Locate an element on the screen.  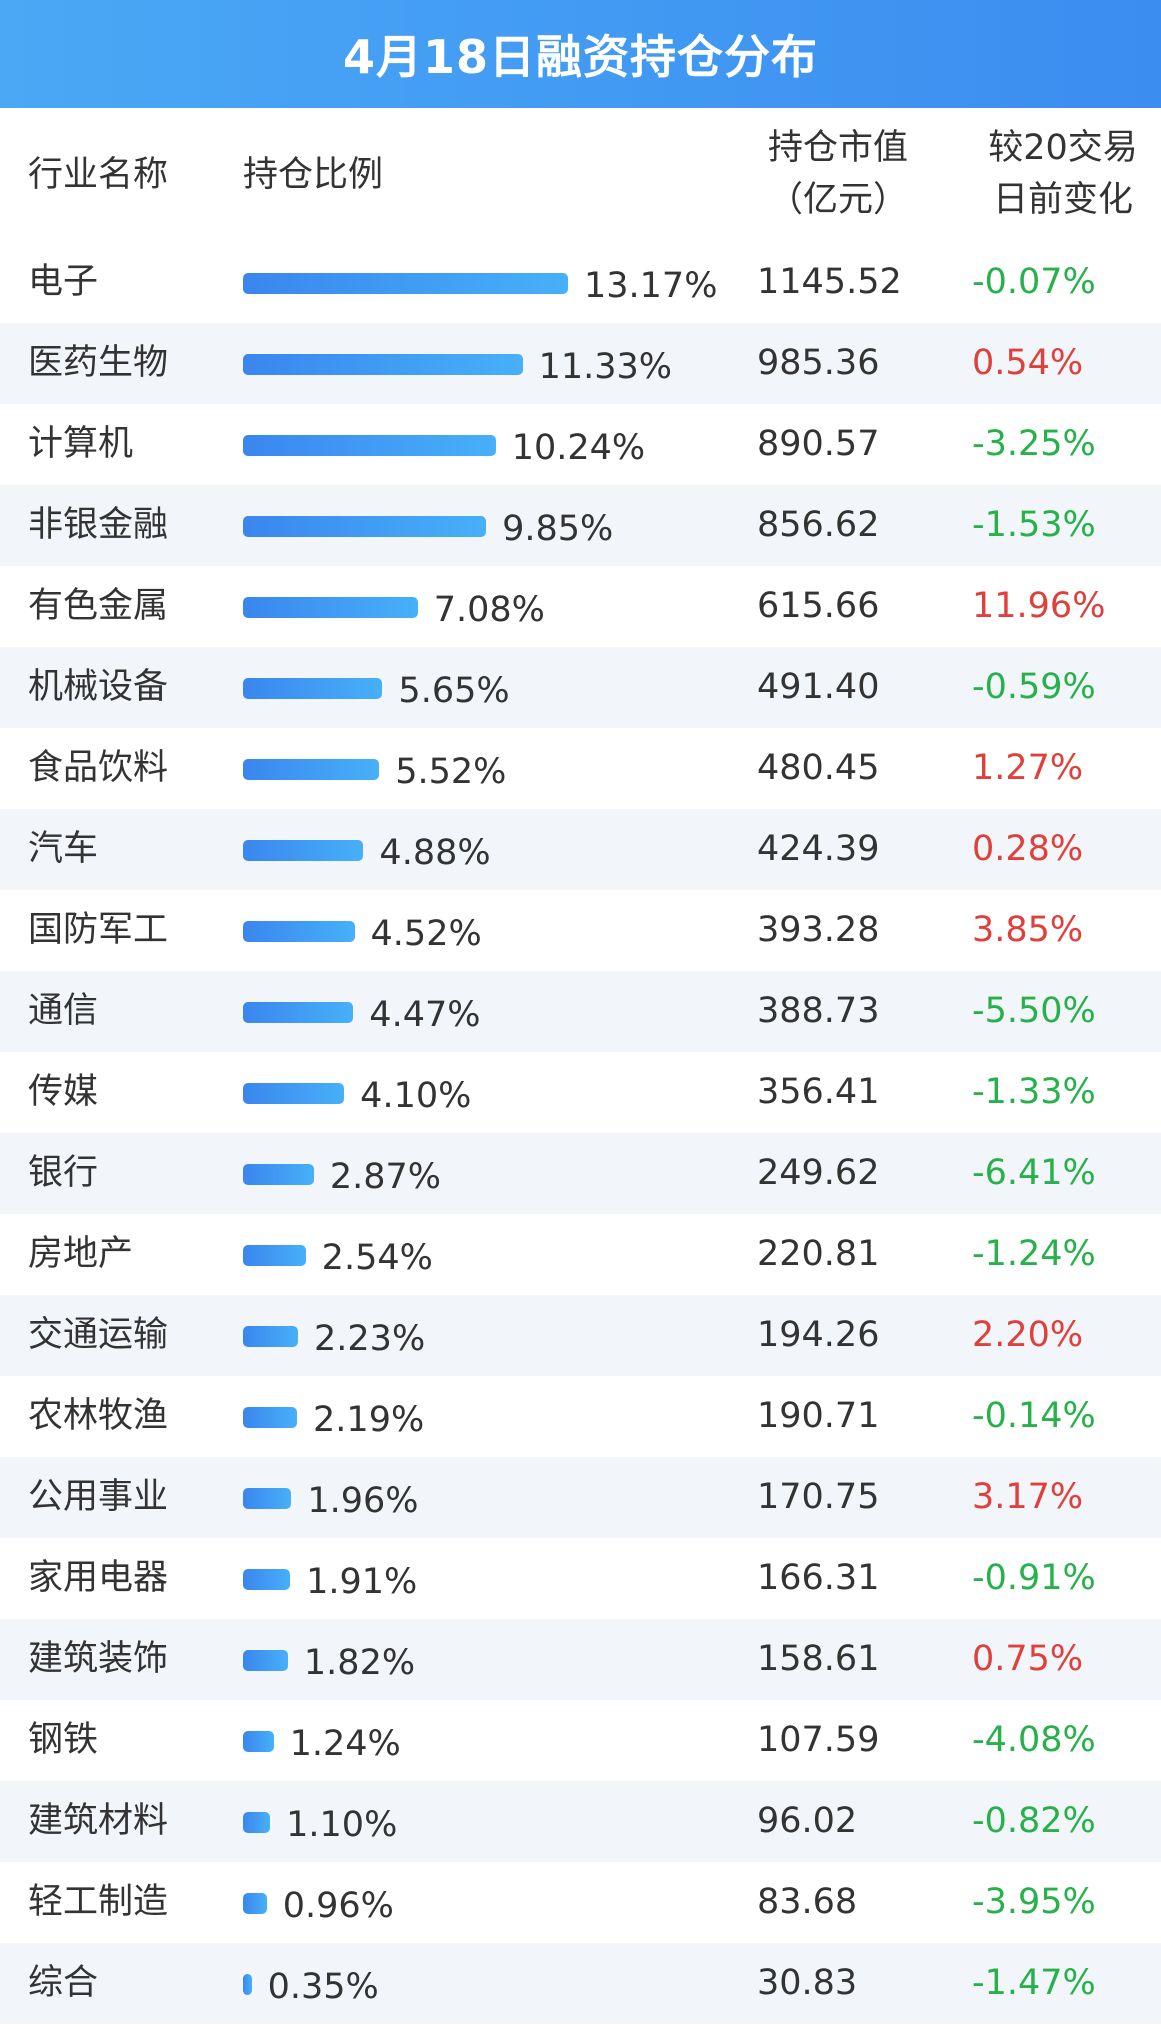
table-row: 公用事业 1.96% 170.75 3.17% is located at coordinates (580, 1497).